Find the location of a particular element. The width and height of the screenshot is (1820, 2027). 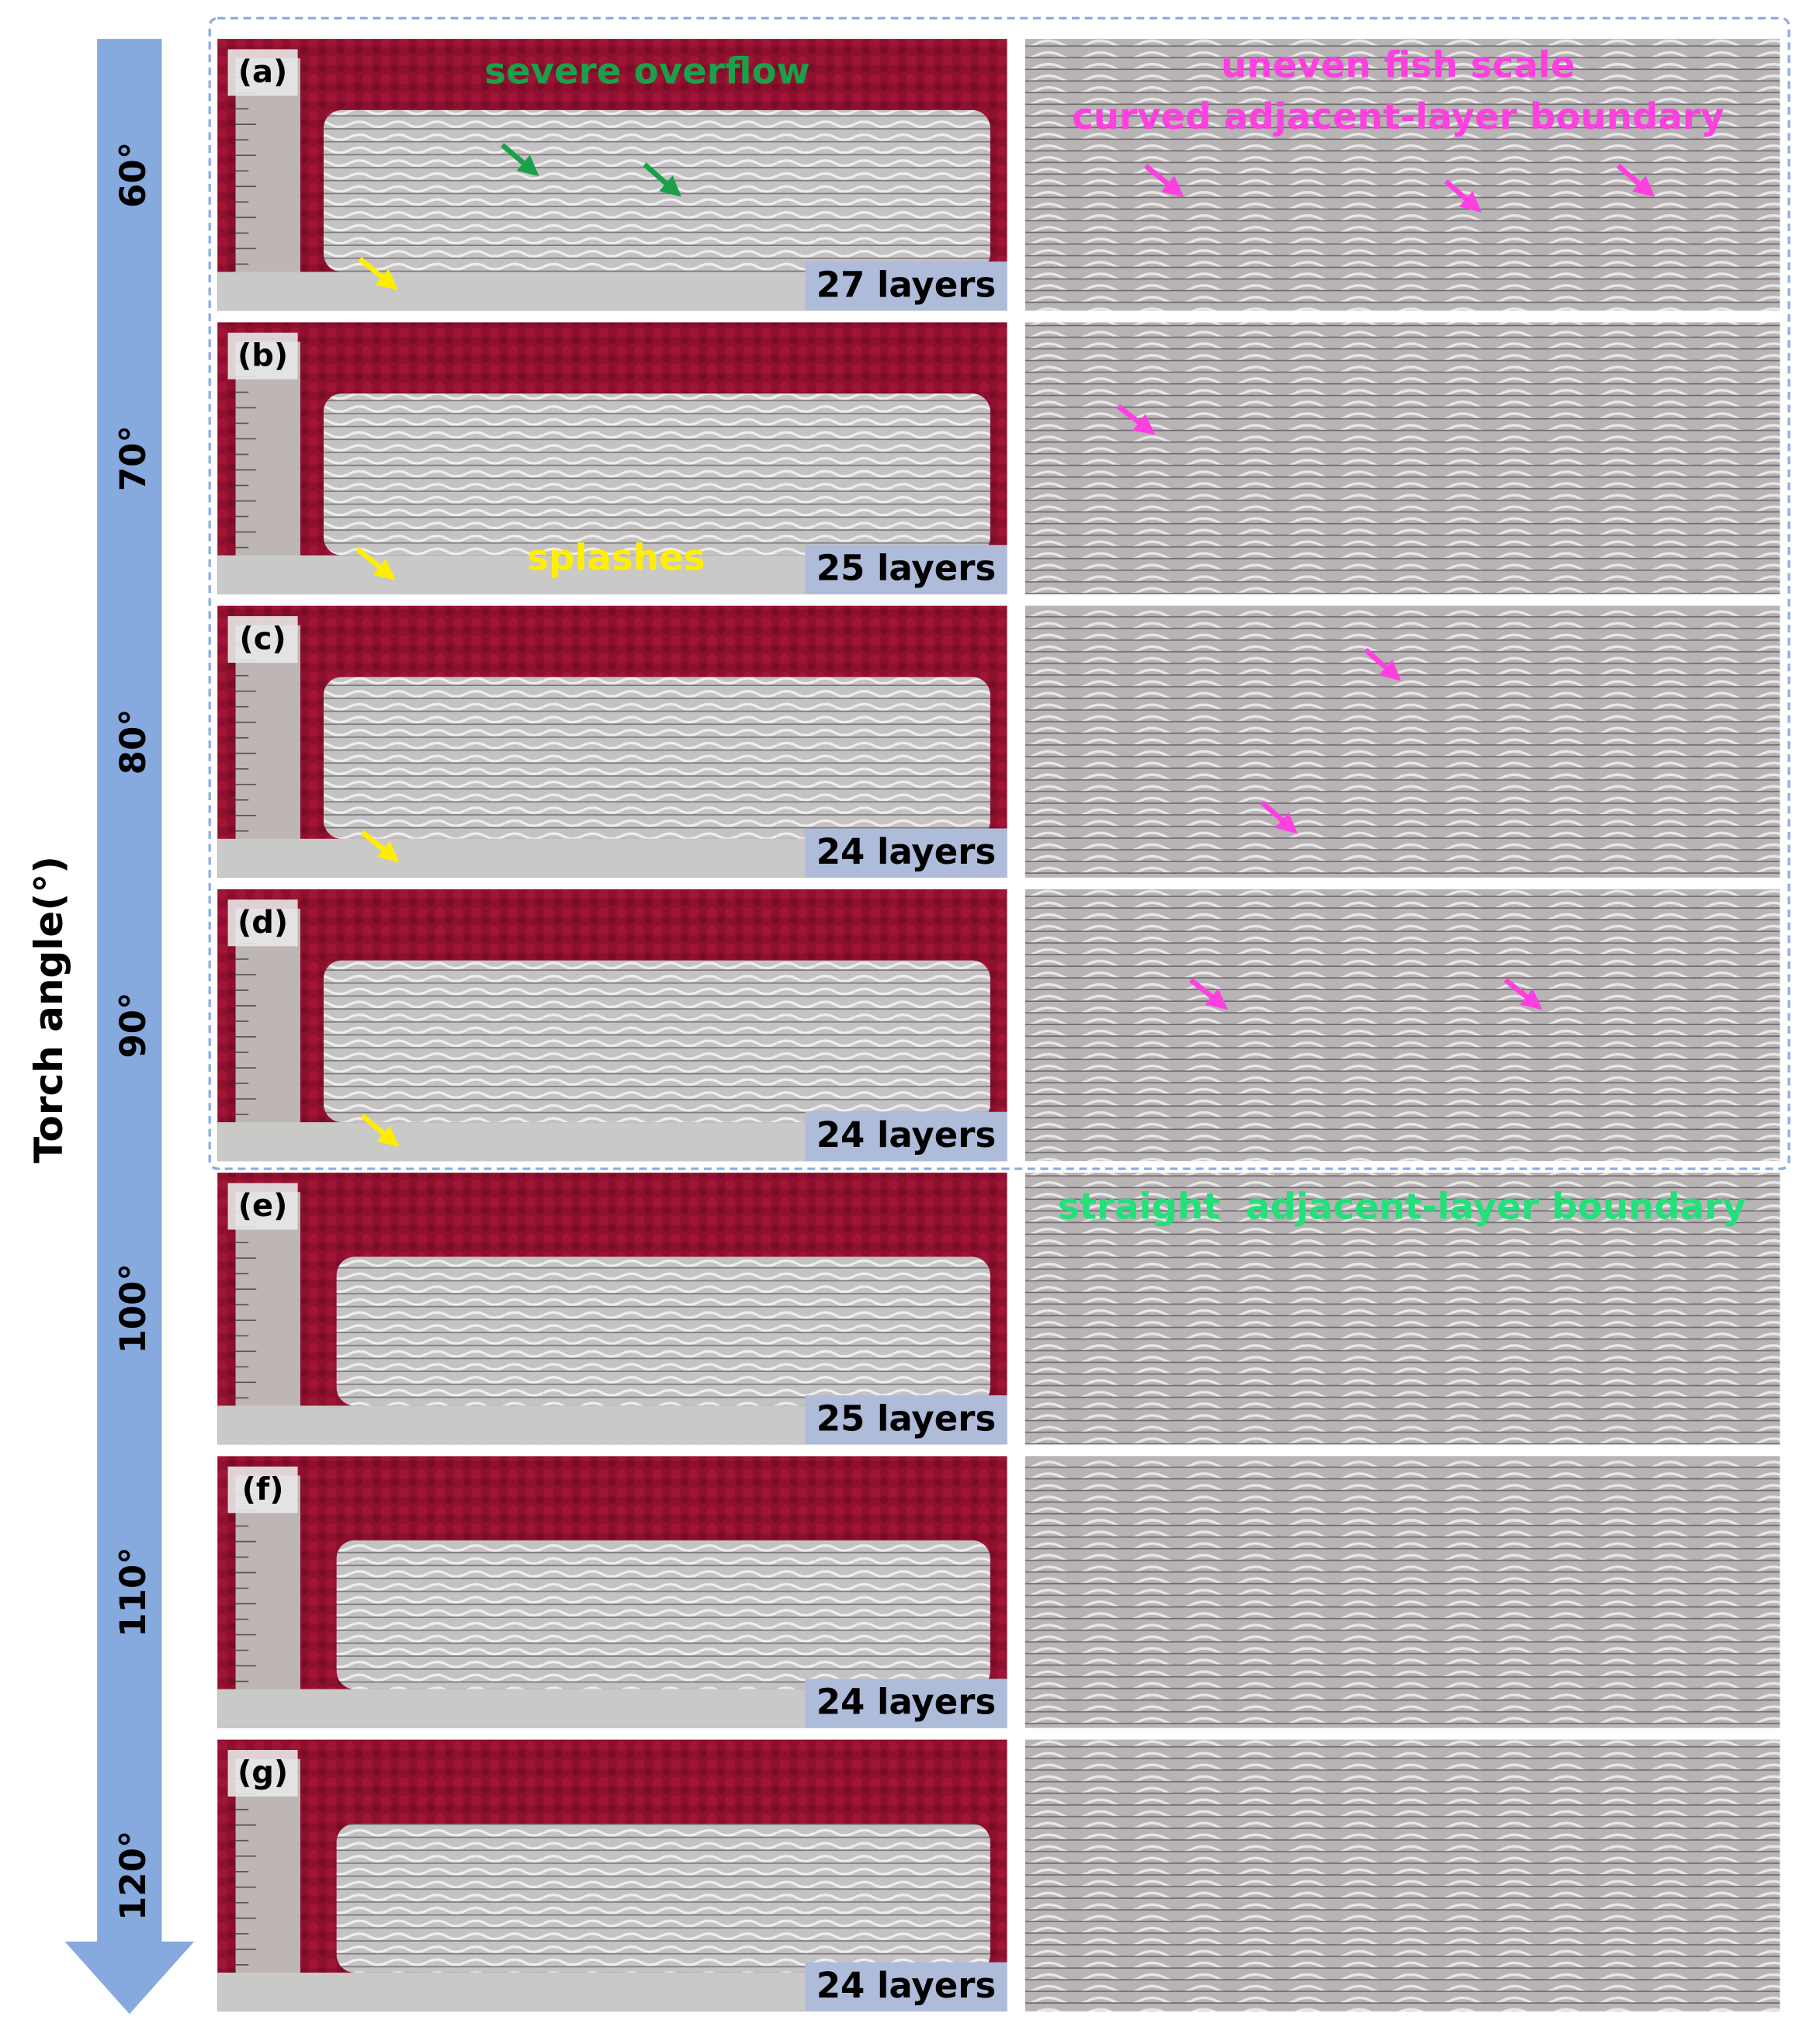

angle-label: 90° is located at coordinates (133, 1025).